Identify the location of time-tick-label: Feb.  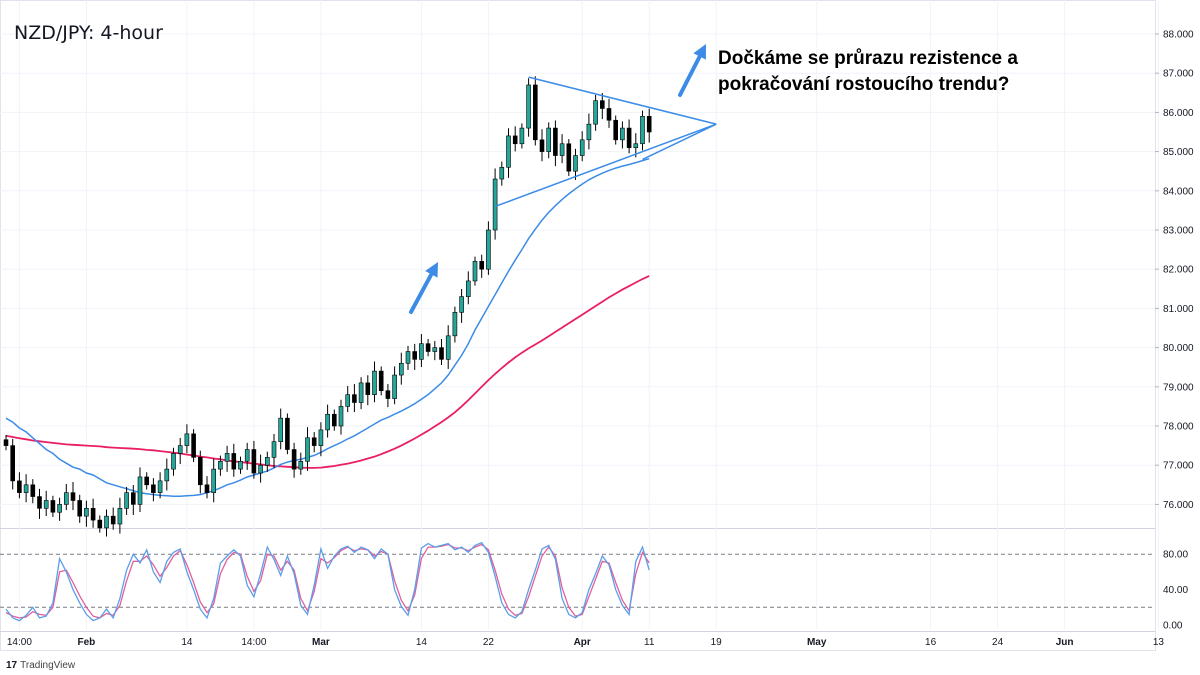
(87, 642).